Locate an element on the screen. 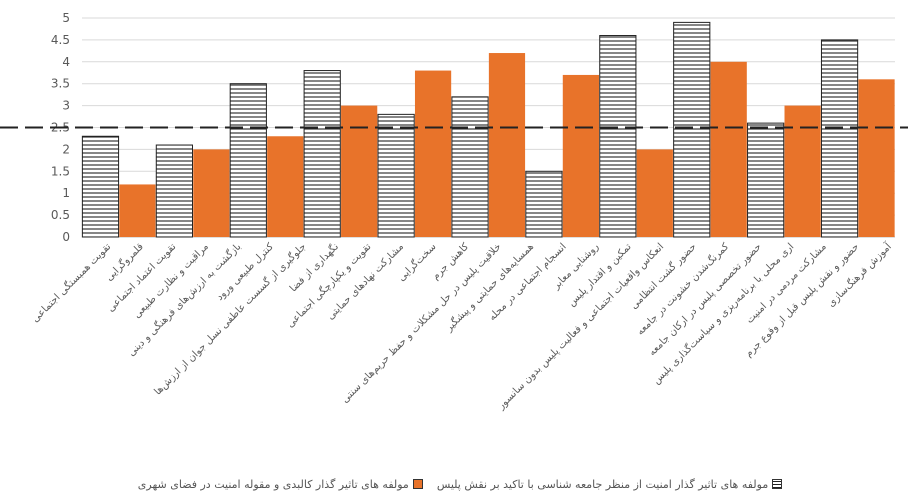  x-tick-label: تقویت همبستگی اجتماعی is located at coordinates (71, 282).